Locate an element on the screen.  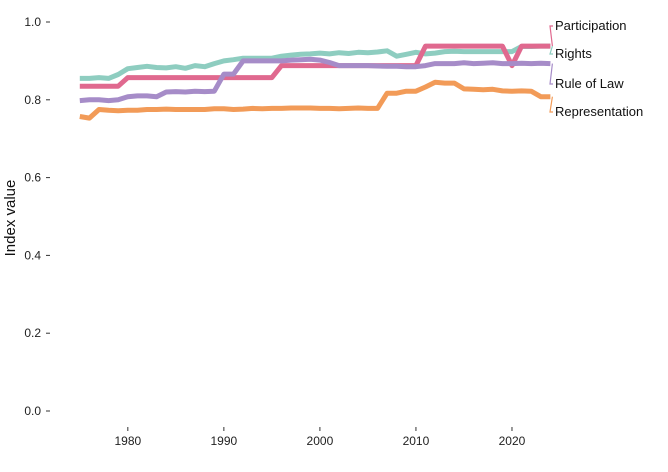
y-tick-label: 0.4 is located at coordinates (32, 255).